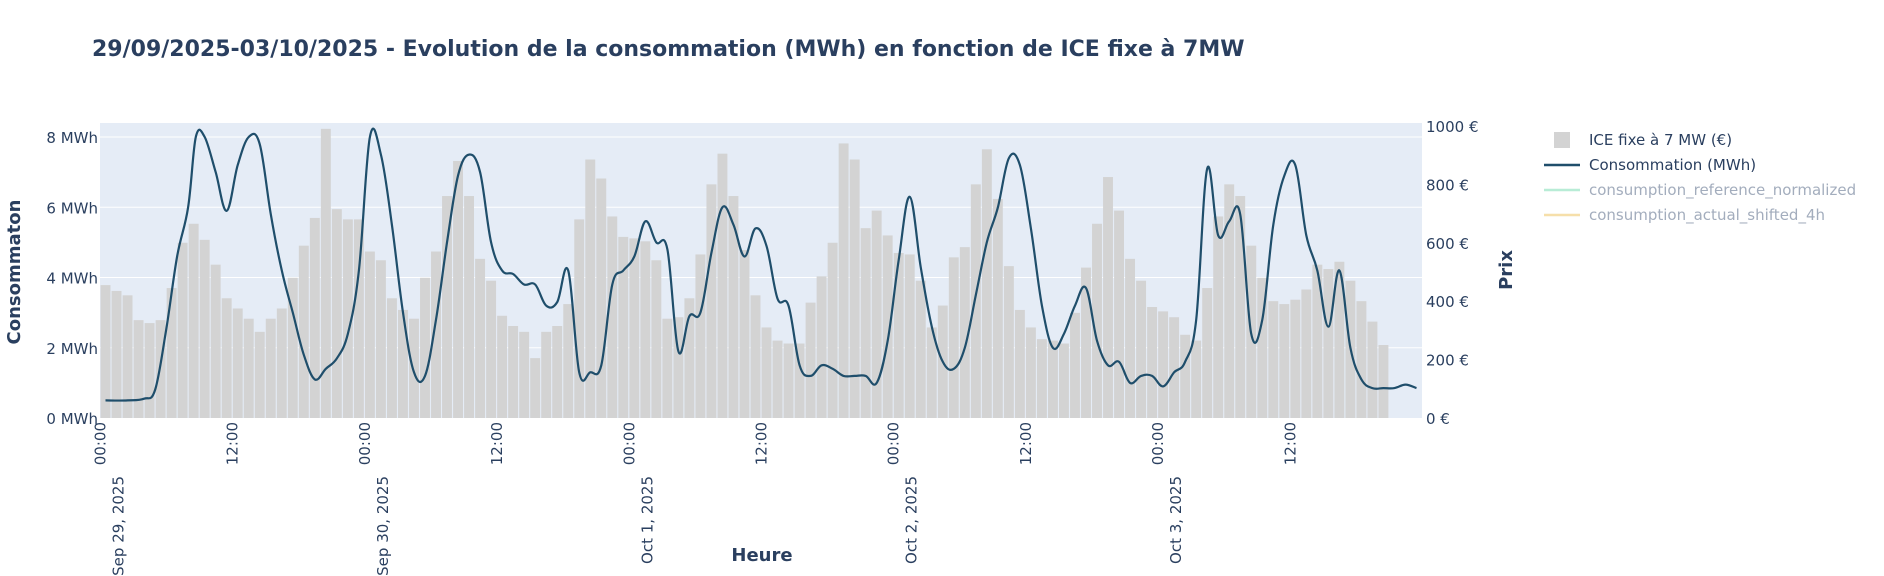 This screenshot has height=576, width=1884. Describe the element at coordinates (1452, 127) in the screenshot. I see `right-tick-label: 1000 €` at that location.